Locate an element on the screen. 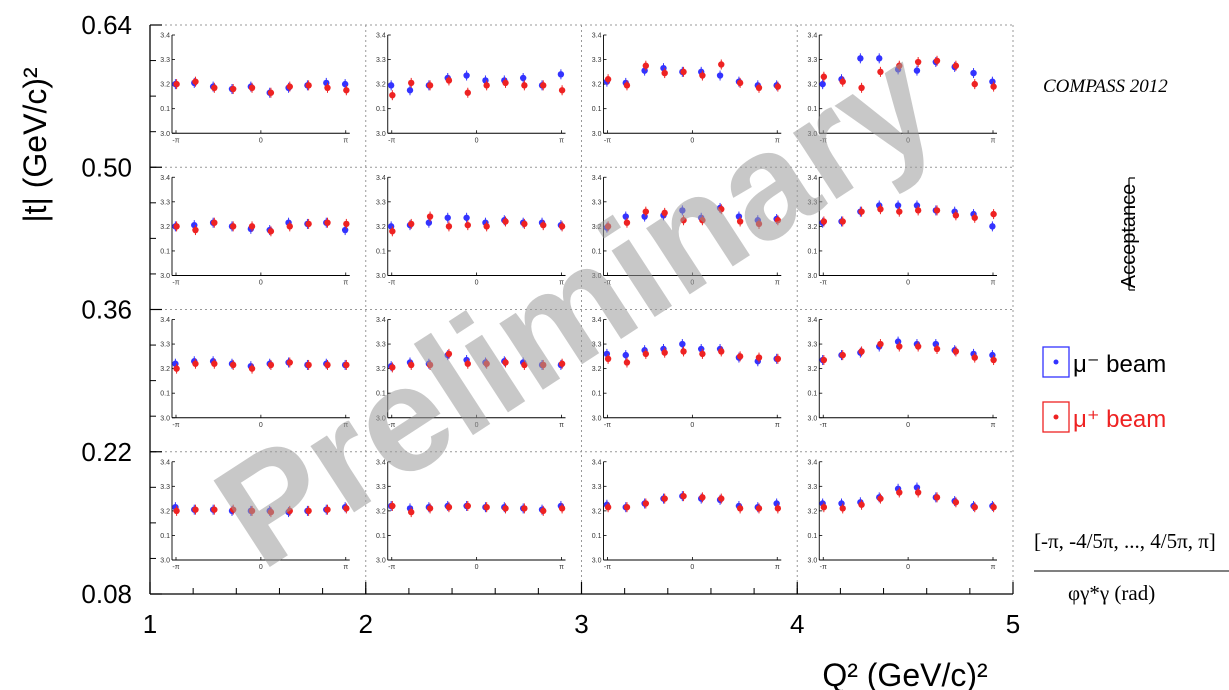  y-axis-label: |t| (GeV/c)² is located at coordinates (35, 145).